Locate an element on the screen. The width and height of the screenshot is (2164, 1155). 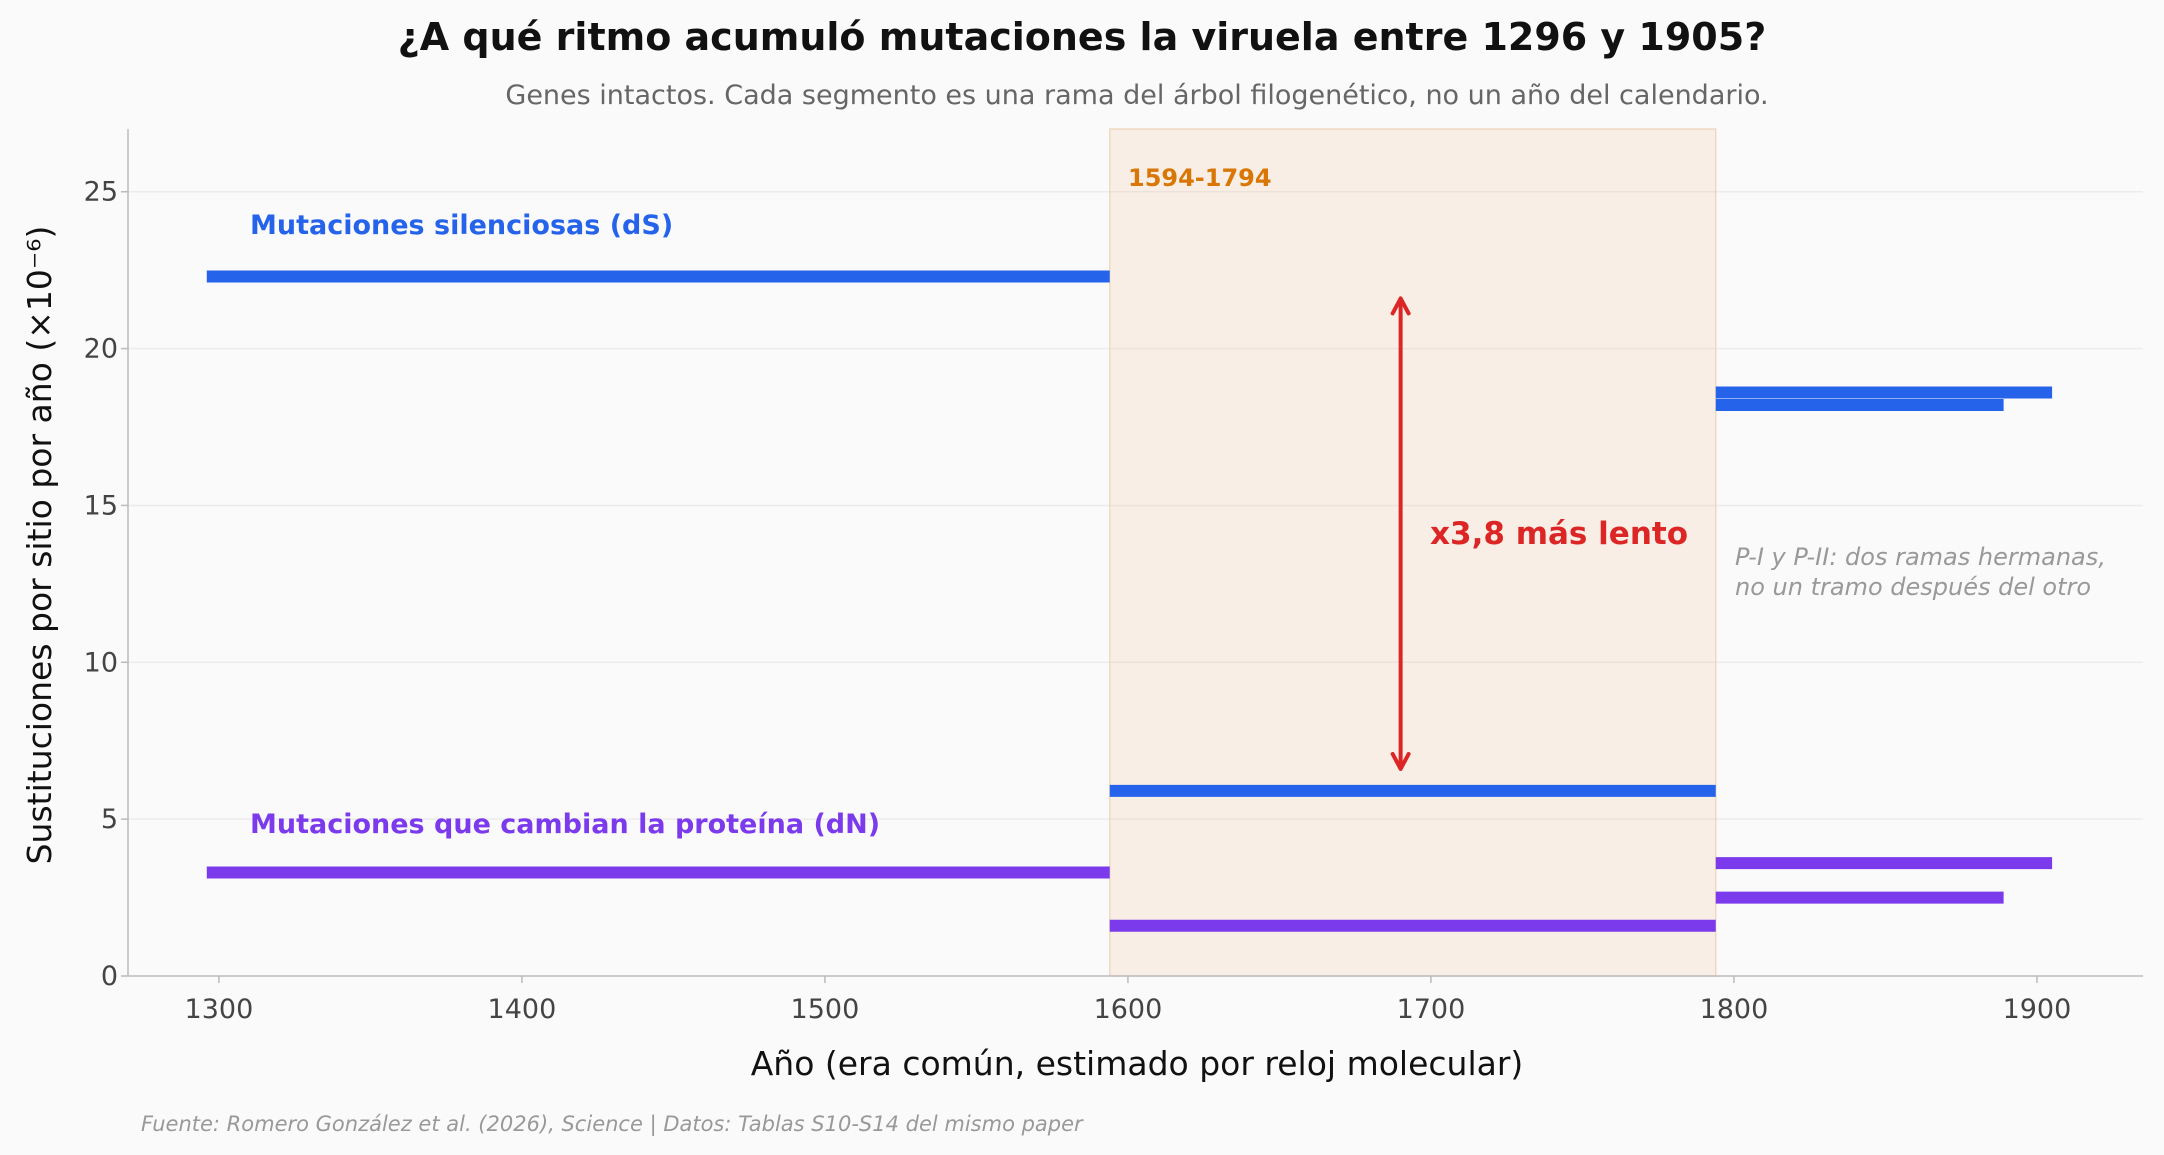
ratio-arrow-head-top is located at coordinates (1400, 306).